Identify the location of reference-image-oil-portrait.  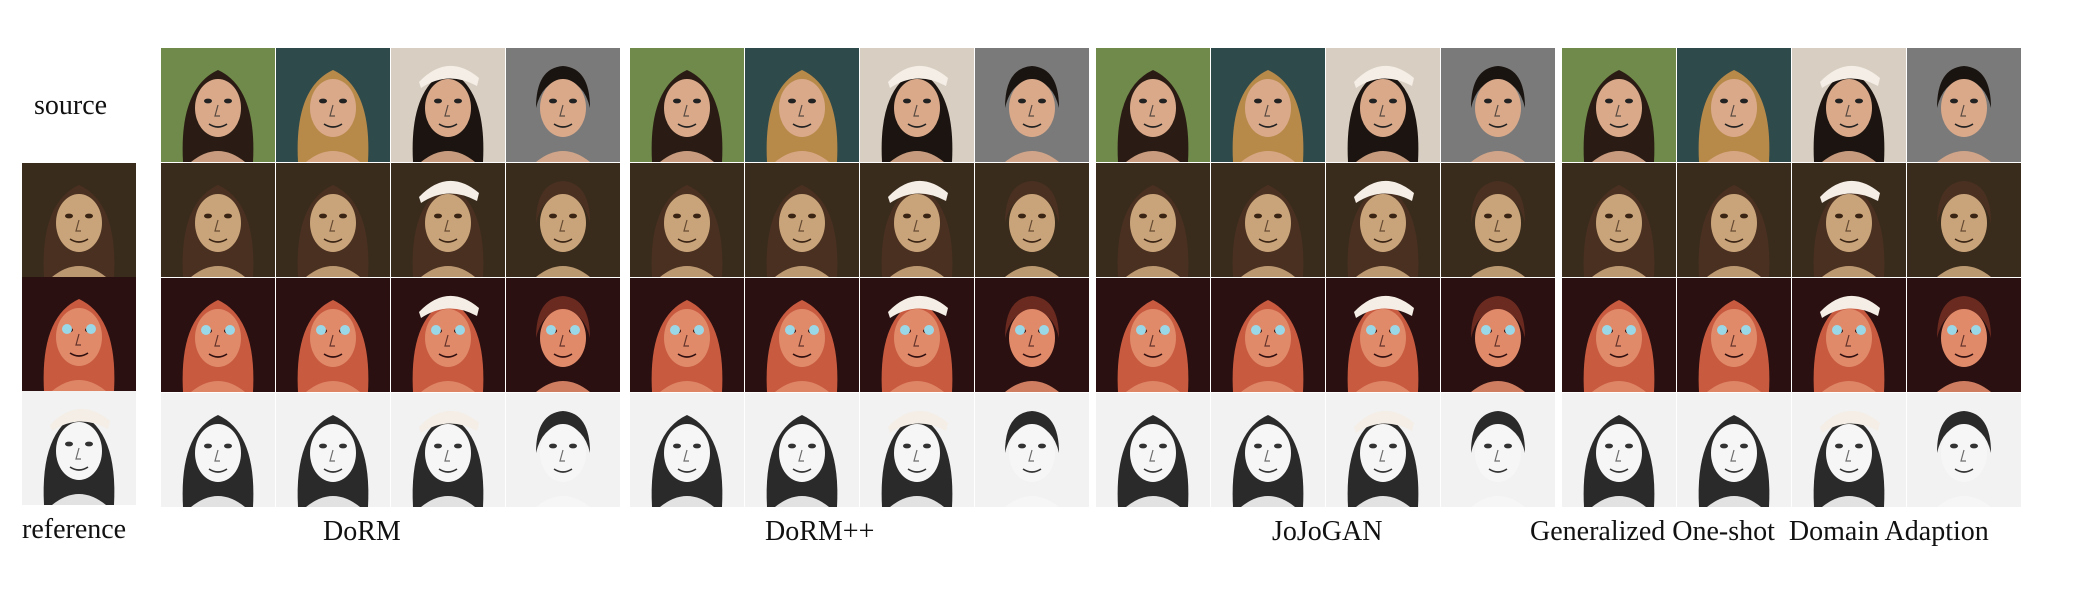
(79, 220).